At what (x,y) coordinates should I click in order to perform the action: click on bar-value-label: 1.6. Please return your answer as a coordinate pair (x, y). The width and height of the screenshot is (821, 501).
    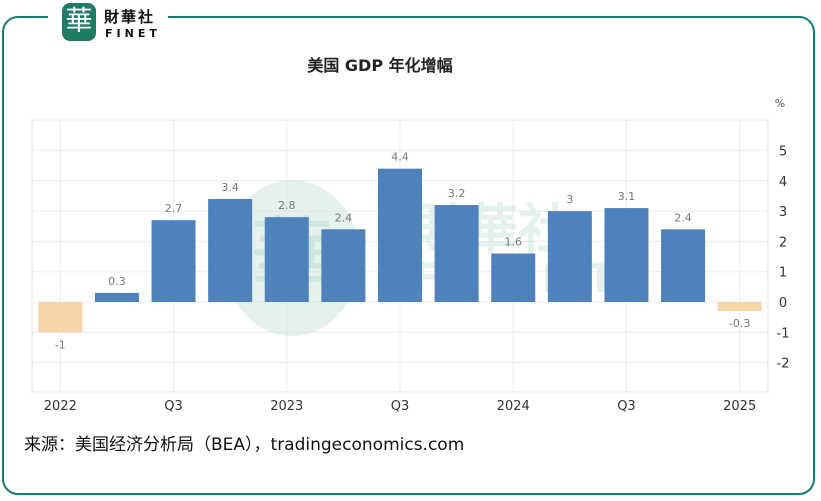
    Looking at the image, I should click on (513, 242).